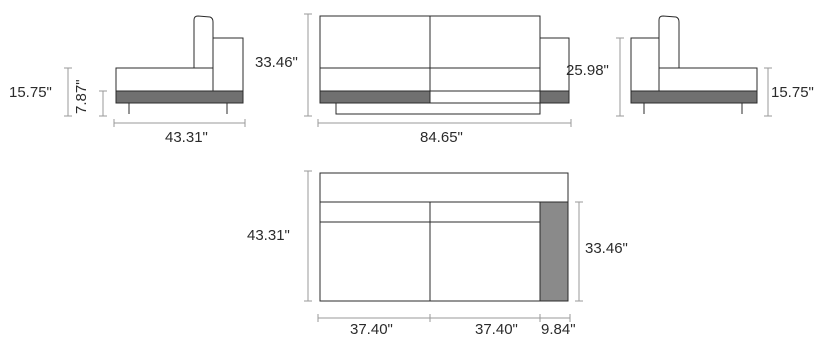  Describe the element at coordinates (276, 62) in the screenshot. I see `front-height-label: 33.46"` at that location.